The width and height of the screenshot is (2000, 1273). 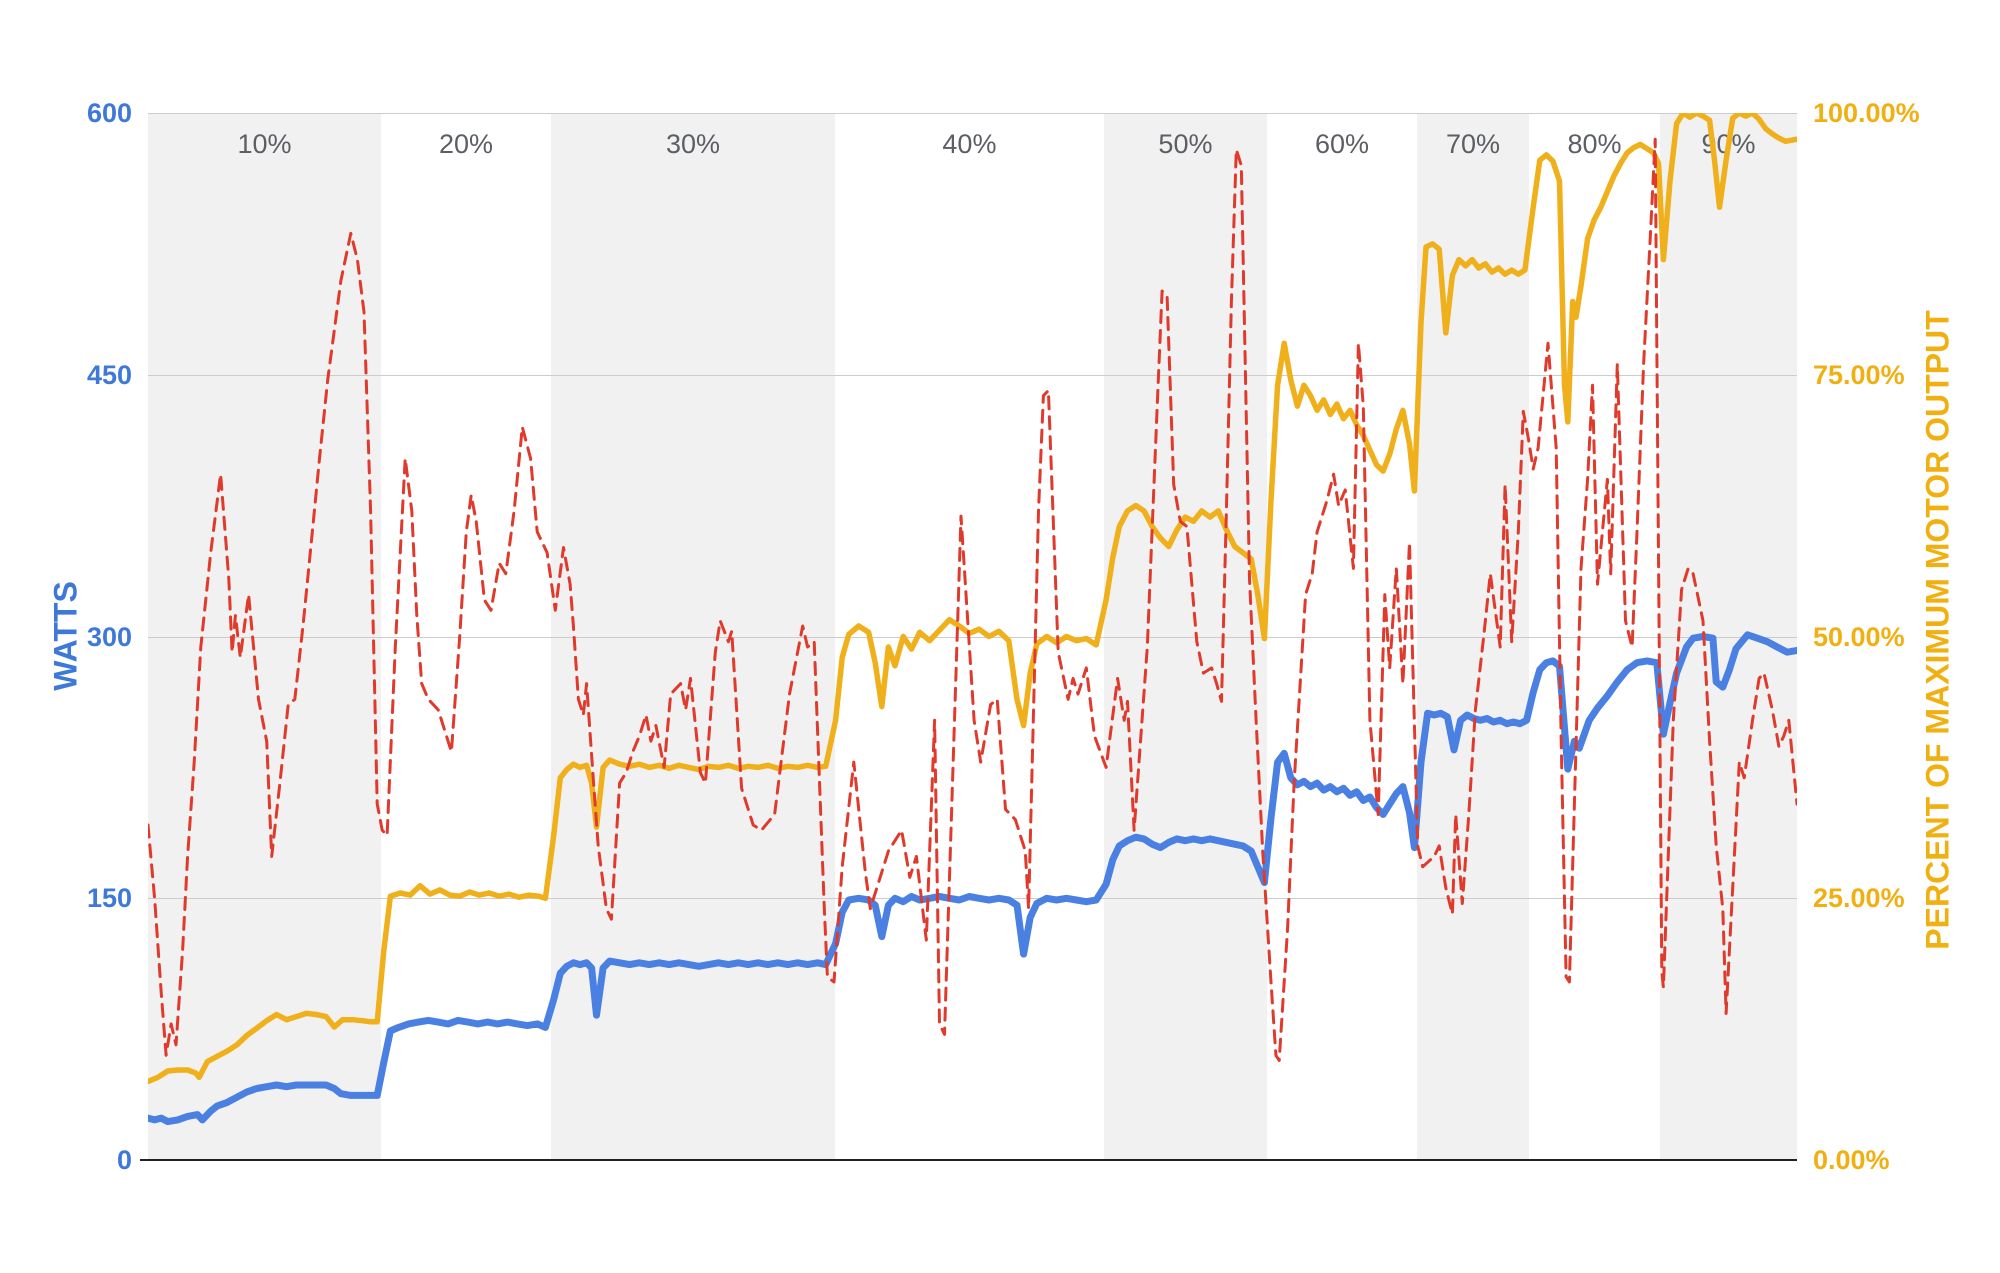 I want to click on band-label-50%: 50%, so click(x=1185, y=144).